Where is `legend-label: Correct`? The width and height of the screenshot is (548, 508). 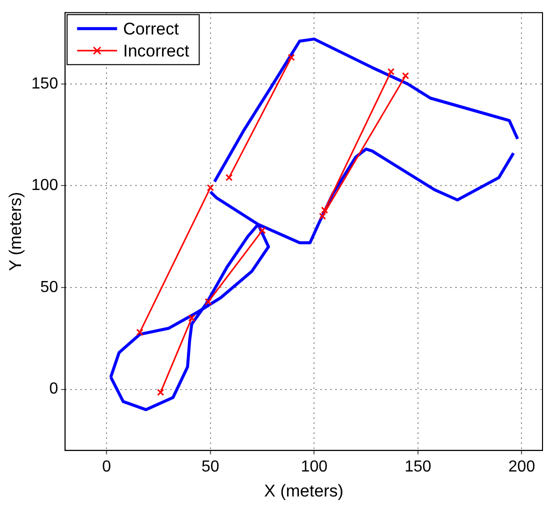
legend-label: Correct is located at coordinates (151, 28).